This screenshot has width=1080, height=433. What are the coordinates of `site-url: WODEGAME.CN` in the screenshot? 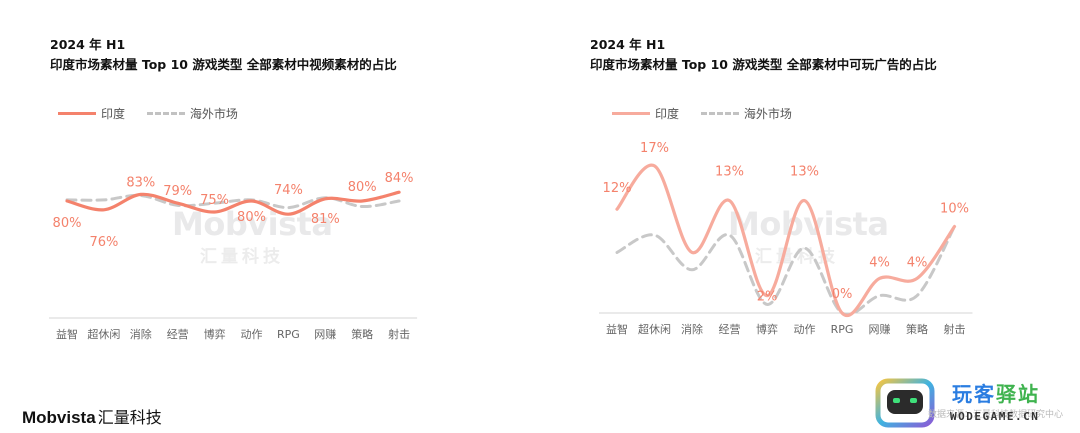 It's located at (995, 416).